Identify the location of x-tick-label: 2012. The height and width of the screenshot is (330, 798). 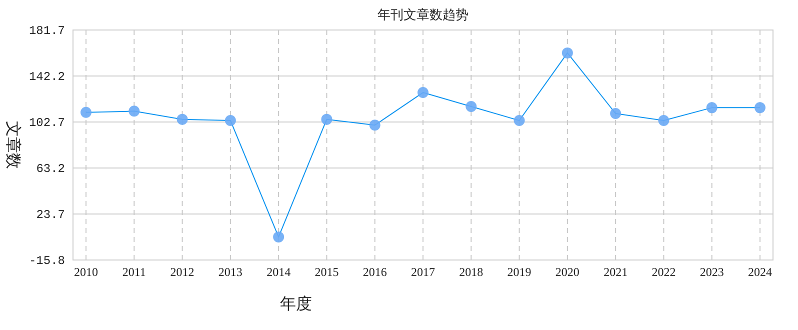
(182, 272).